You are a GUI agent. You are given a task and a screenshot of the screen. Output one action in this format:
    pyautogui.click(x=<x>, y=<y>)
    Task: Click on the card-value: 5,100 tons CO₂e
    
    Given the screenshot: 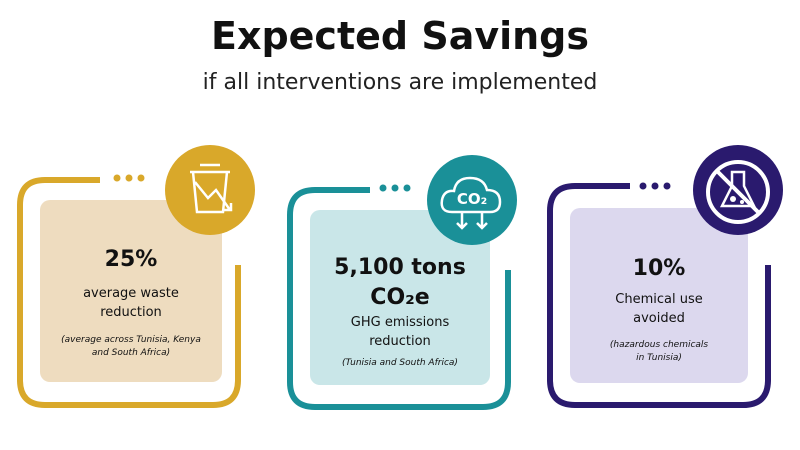 What is the action you would take?
    pyautogui.click(x=400, y=282)
    